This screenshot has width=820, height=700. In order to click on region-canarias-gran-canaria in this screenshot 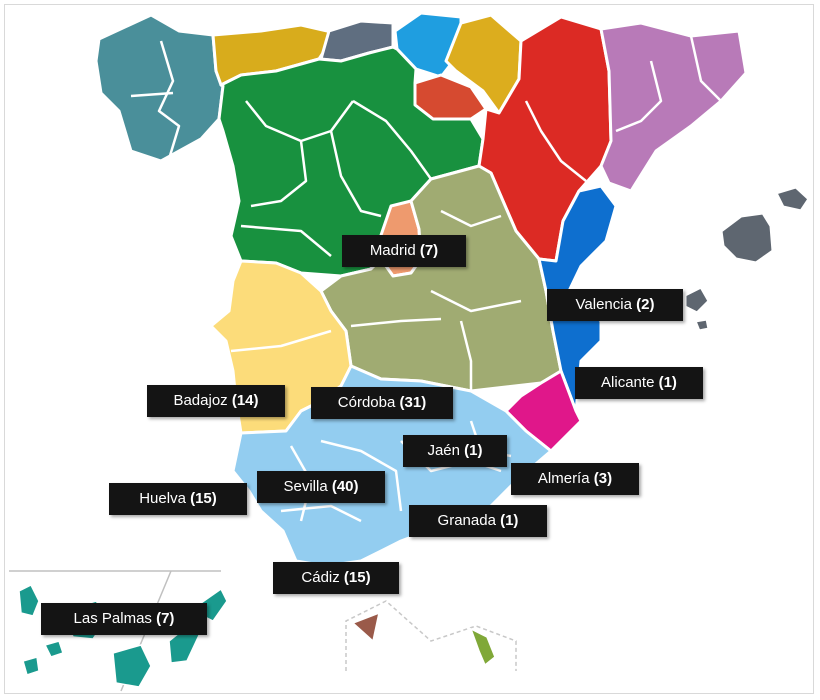, I will do `click(132, 666)`.